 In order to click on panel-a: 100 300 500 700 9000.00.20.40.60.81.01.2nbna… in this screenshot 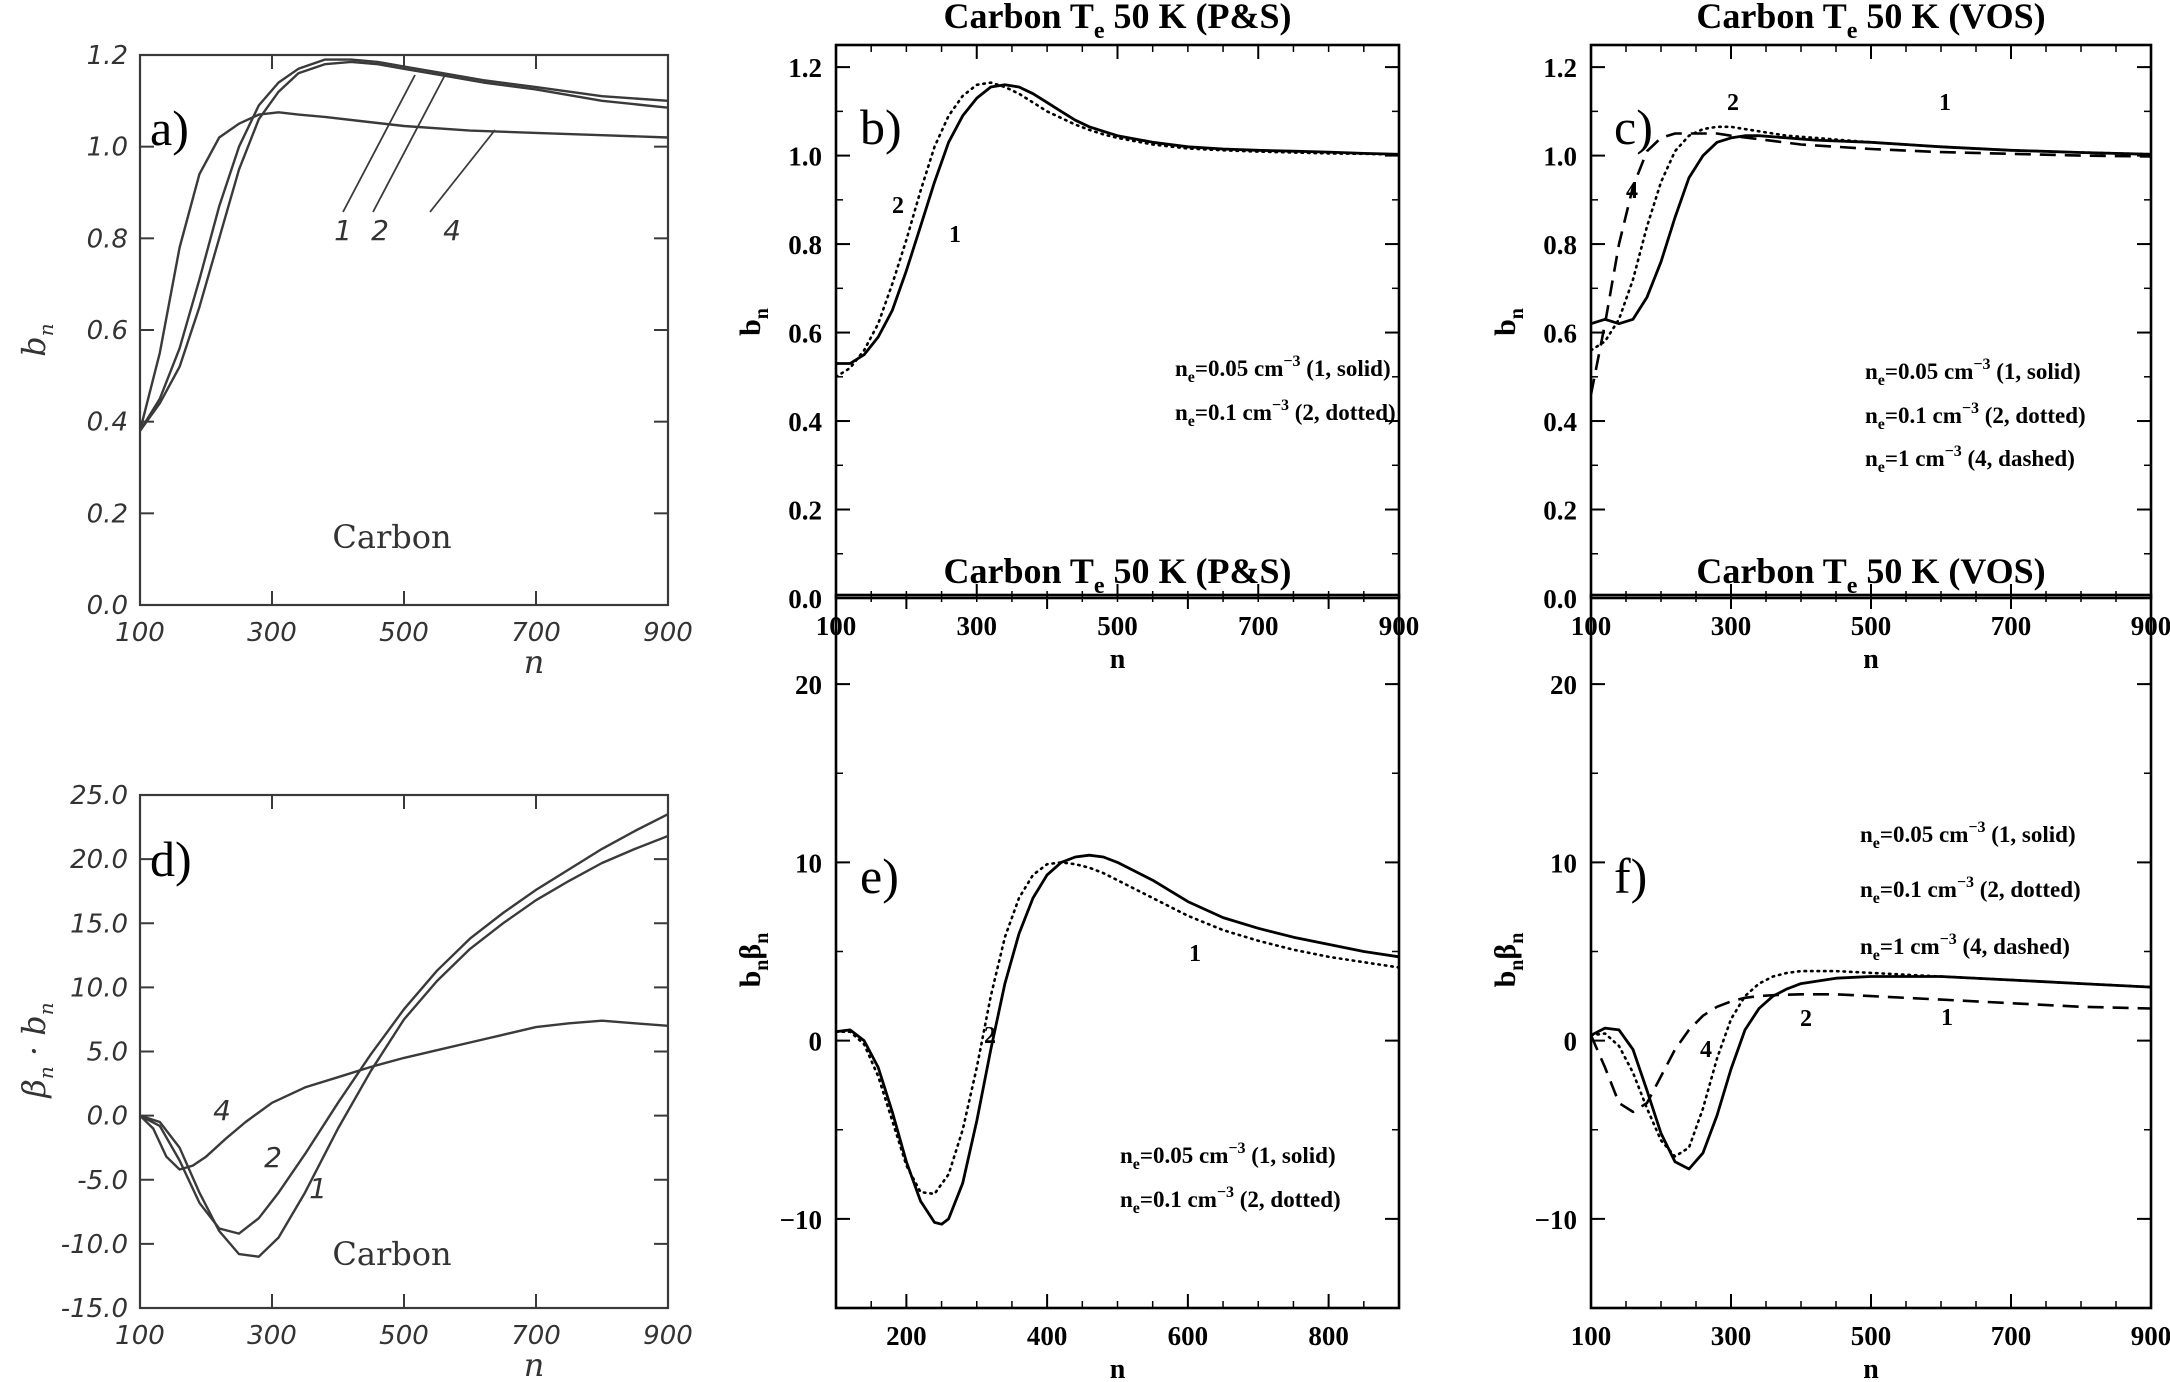, I will do `click(354, 361)`.